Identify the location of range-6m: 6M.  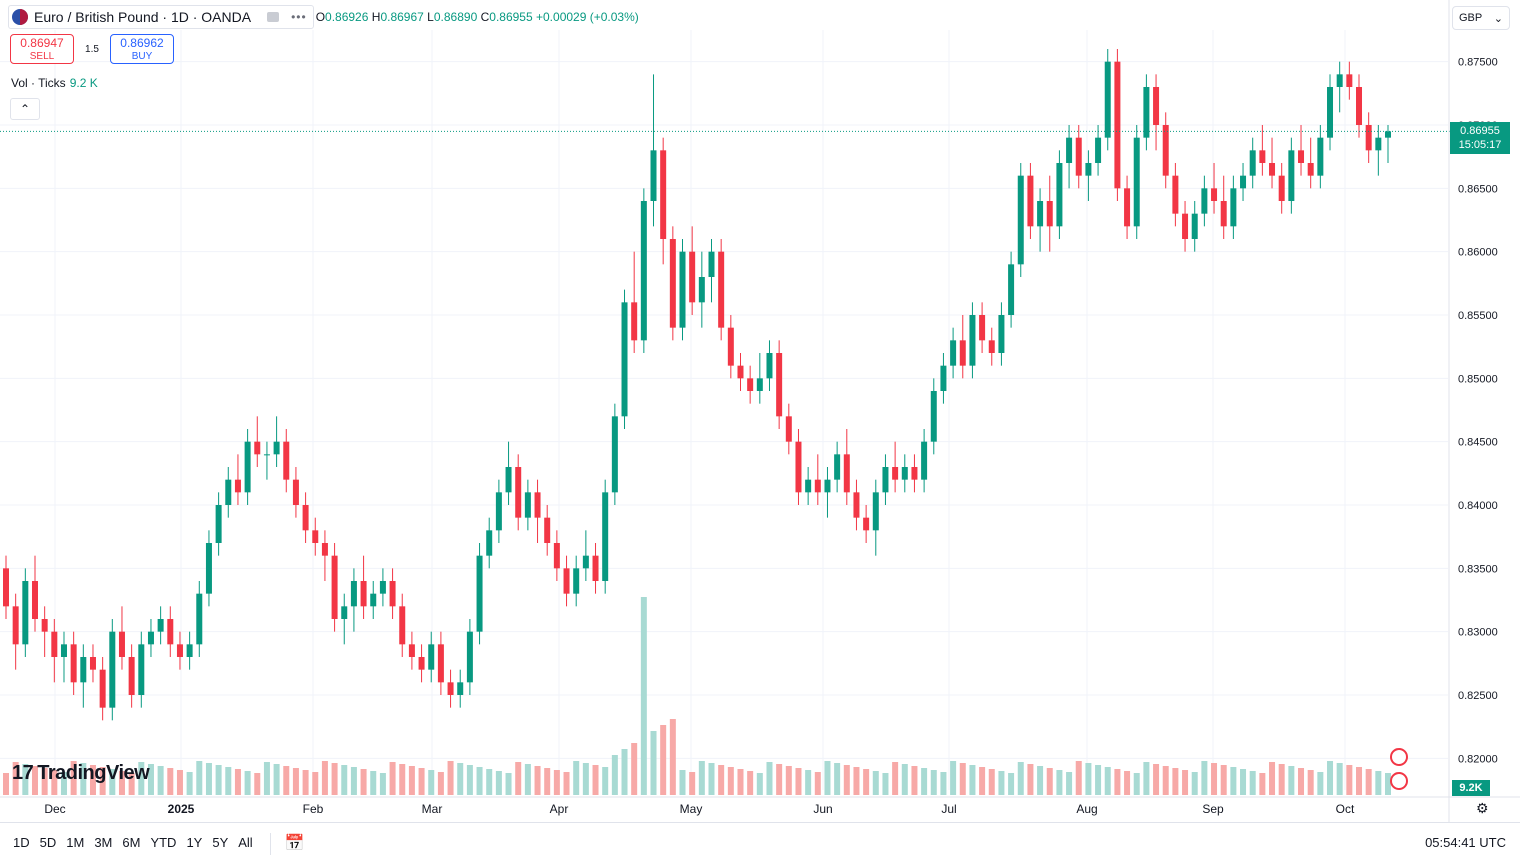
(131, 842).